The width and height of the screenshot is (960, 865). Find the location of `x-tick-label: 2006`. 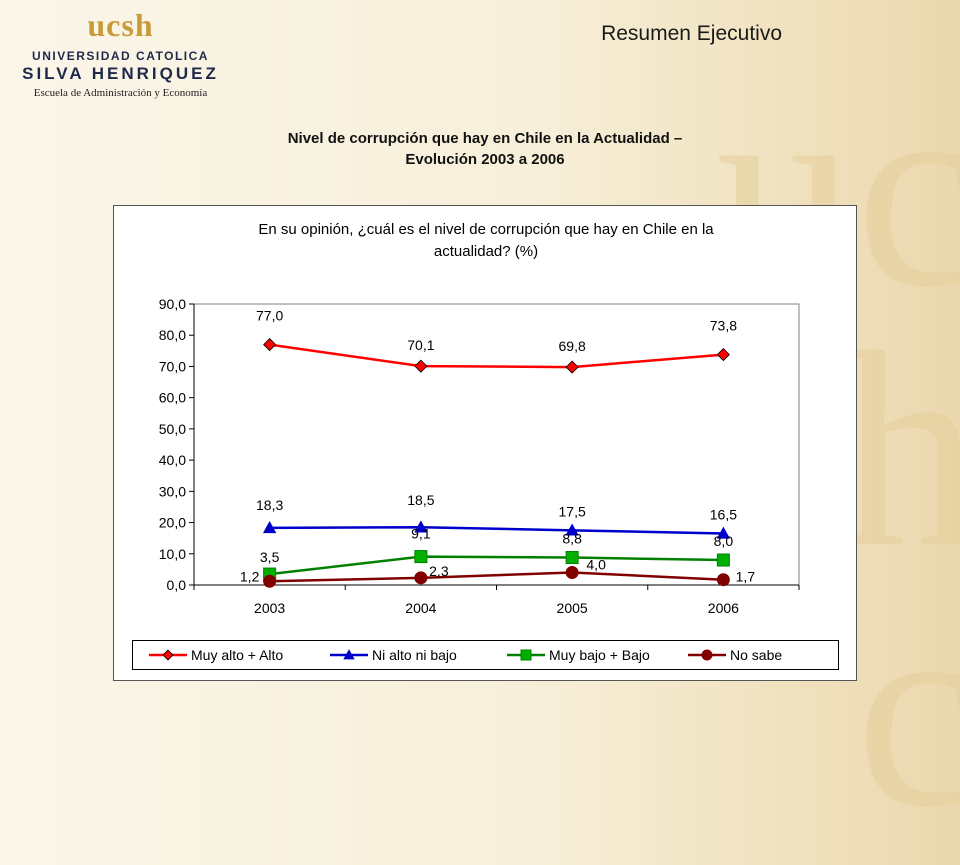

x-tick-label: 2006 is located at coordinates (723, 608).